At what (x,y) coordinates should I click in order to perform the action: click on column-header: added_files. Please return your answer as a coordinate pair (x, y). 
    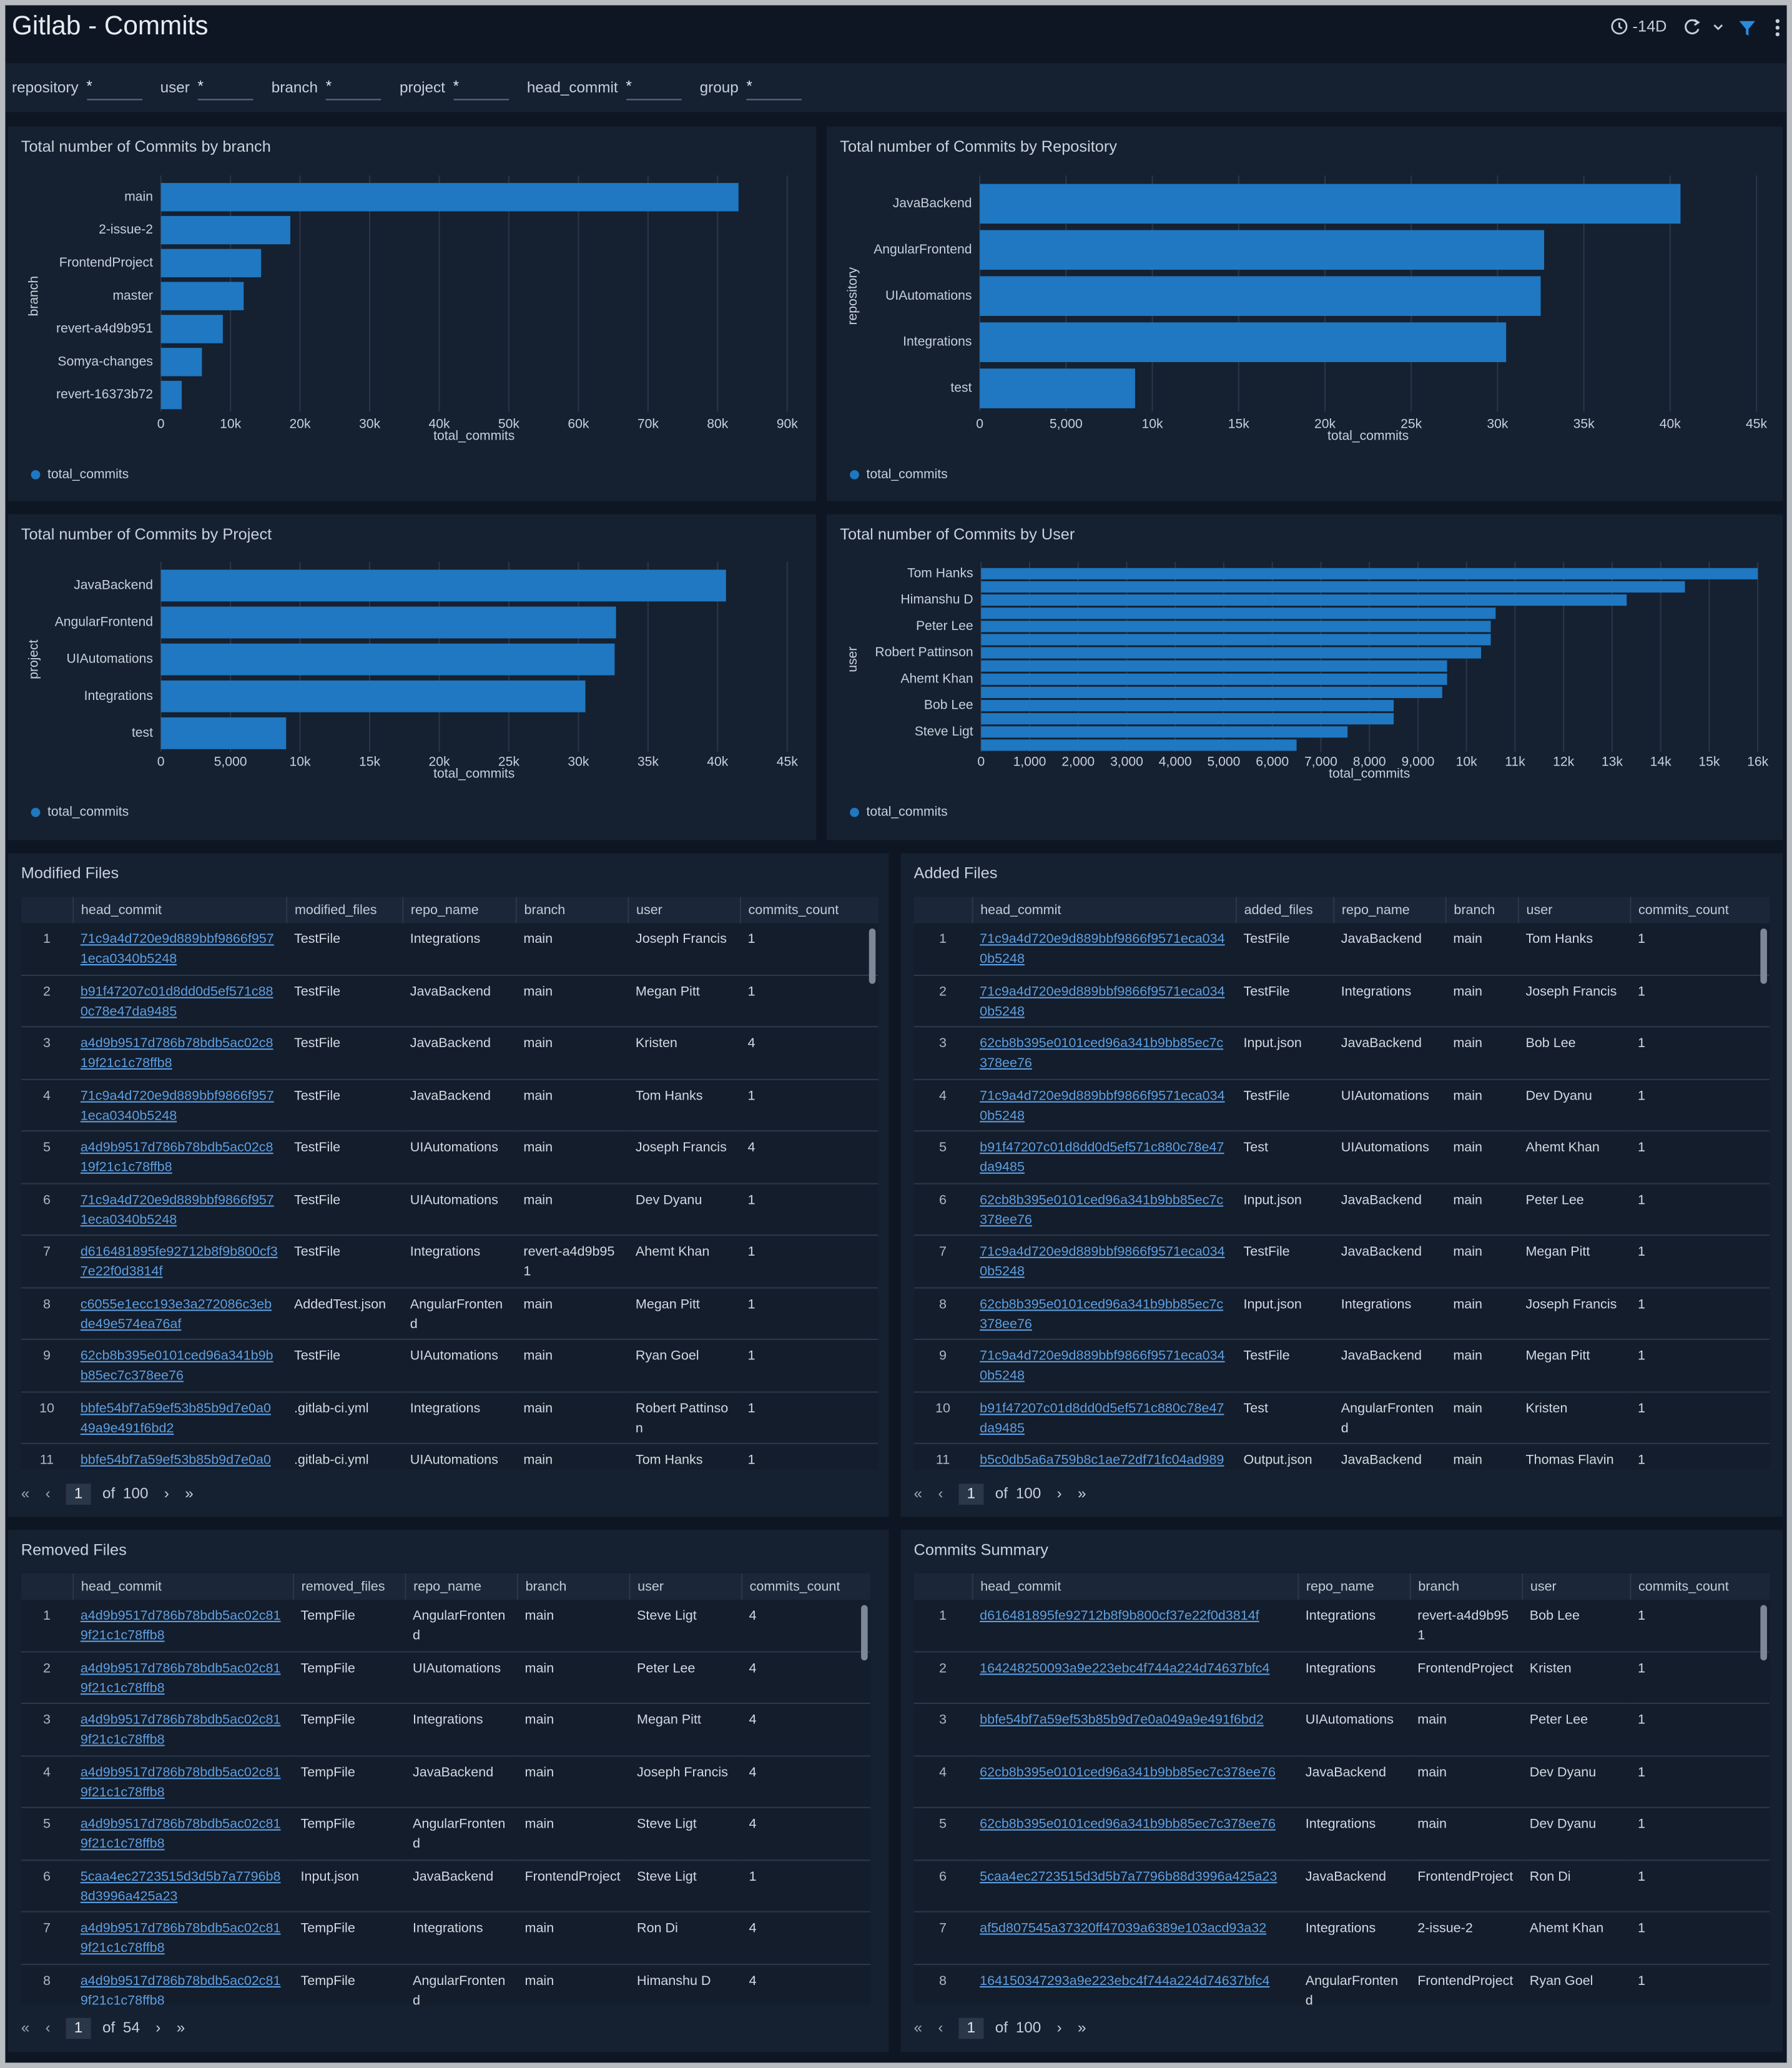
    Looking at the image, I should click on (1284, 910).